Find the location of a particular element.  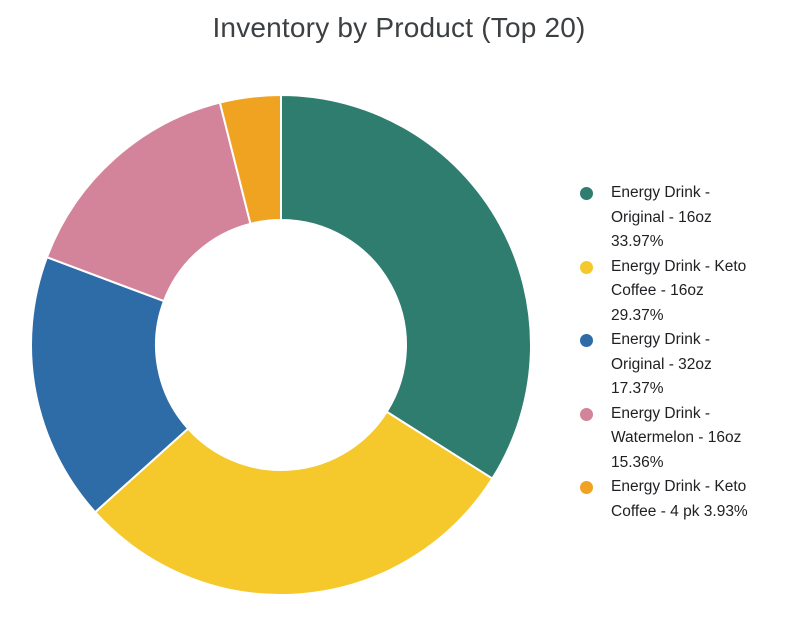

legend-label: Energy Drink - Original - 16oz 33.97% is located at coordinates (661, 217).